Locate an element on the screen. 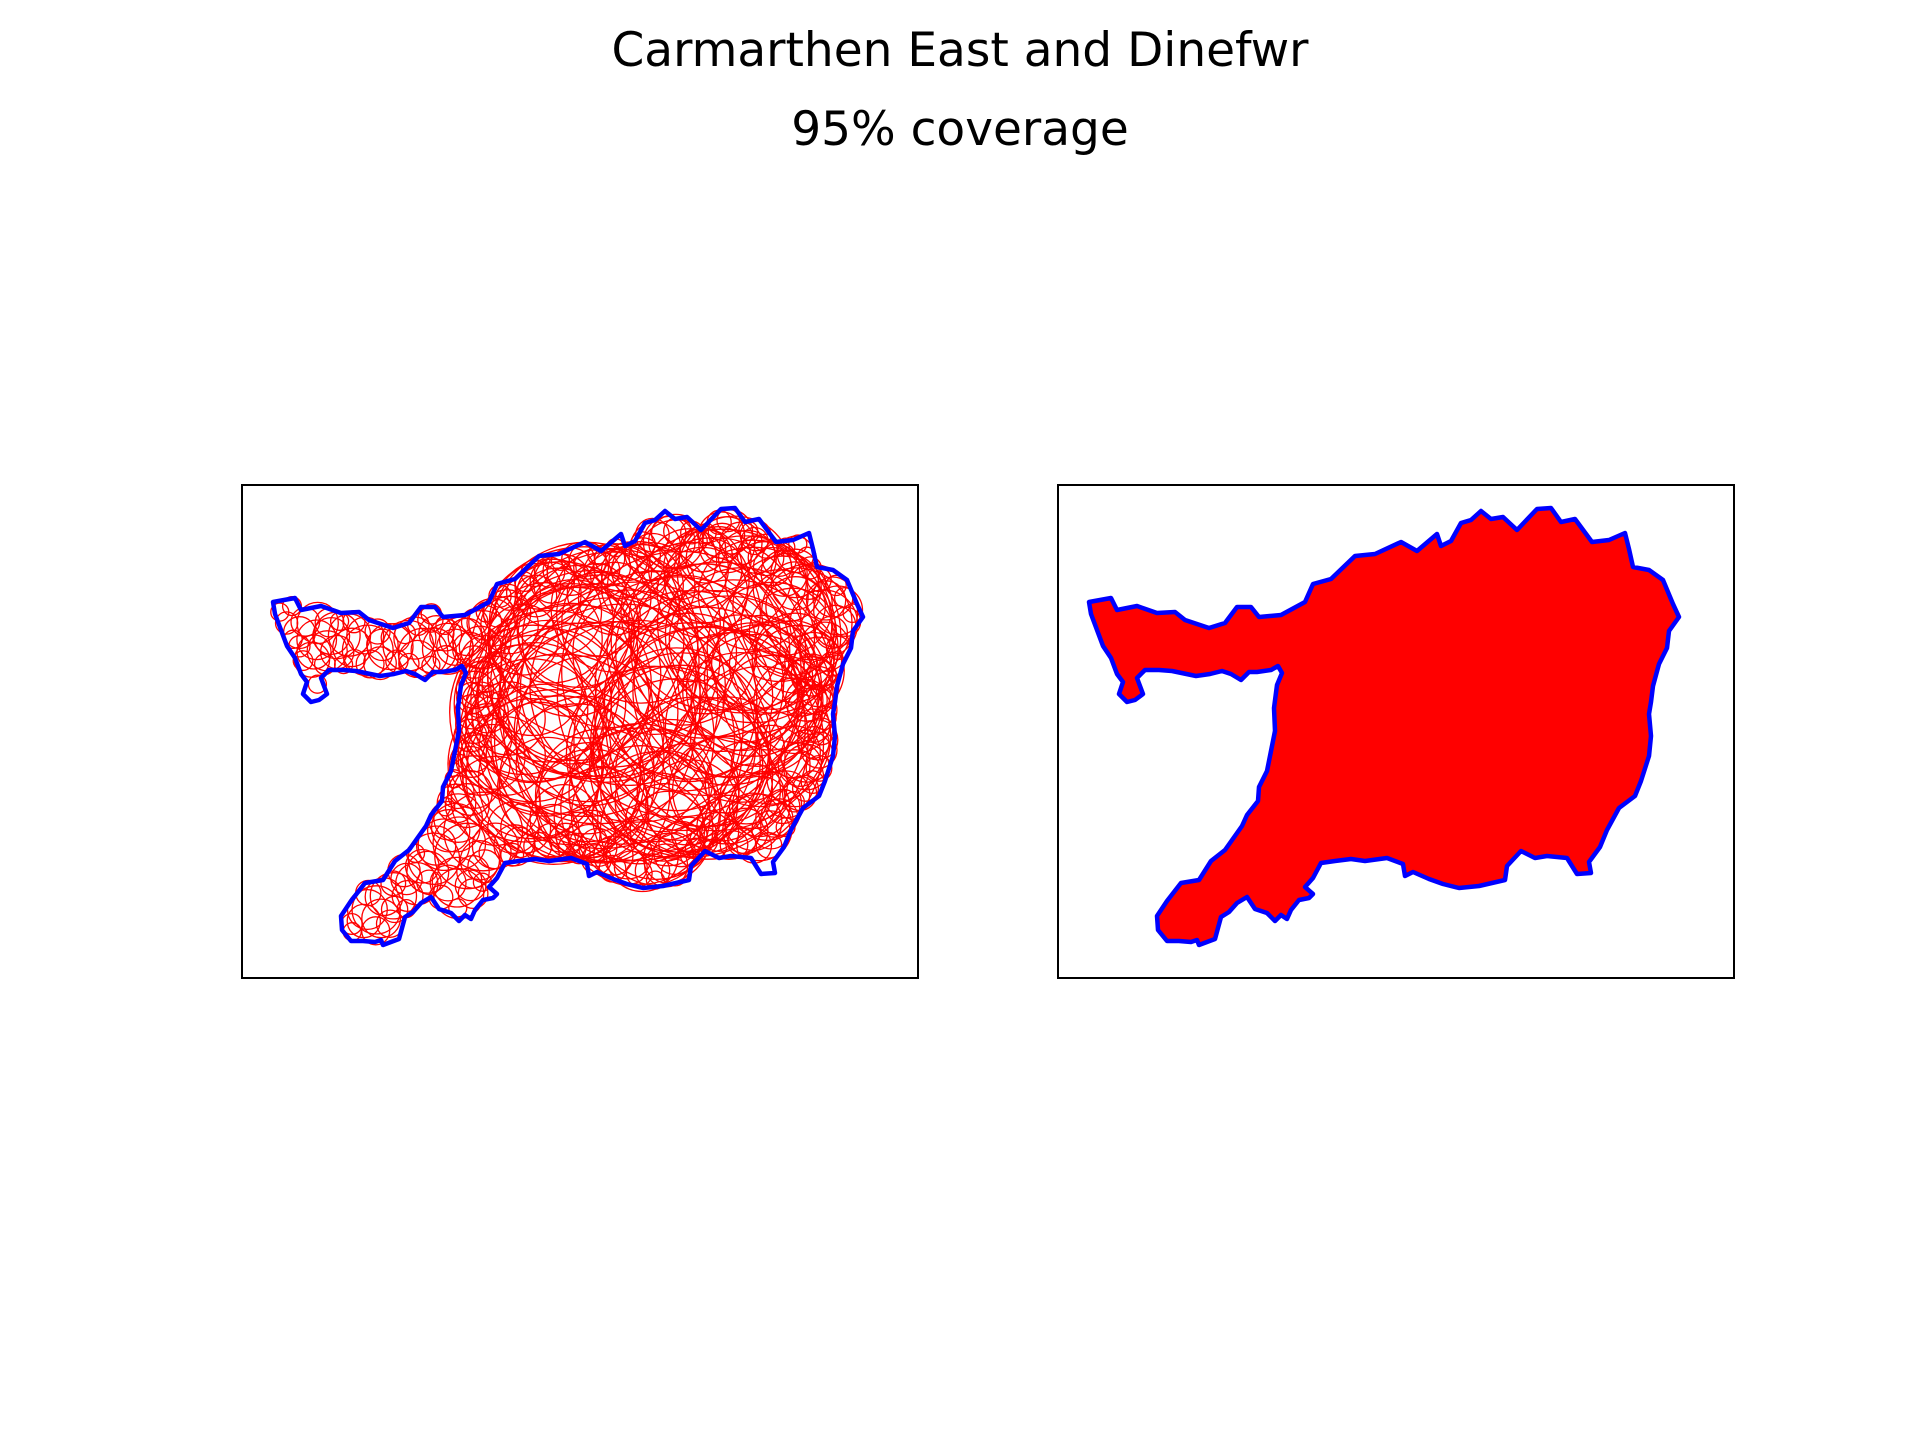 The height and width of the screenshot is (1440, 1920). title-coverage: 95% coverage is located at coordinates (960, 129).